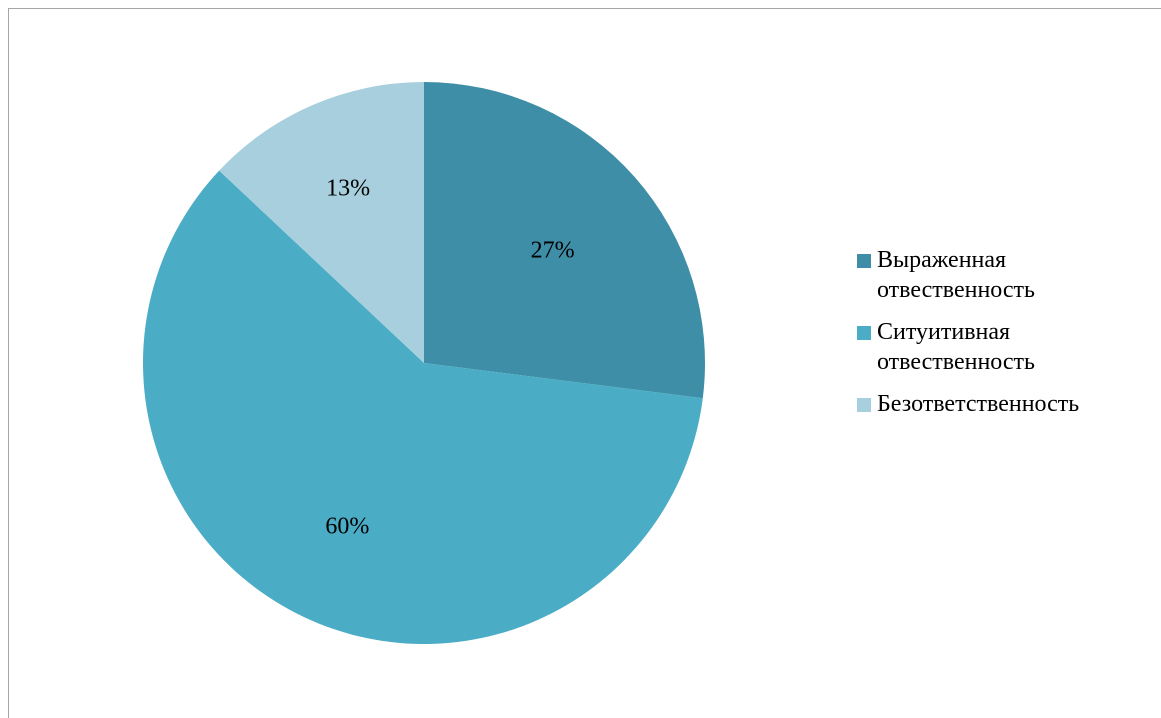 This screenshot has height=718, width=1161. What do you see at coordinates (956, 347) in the screenshot?
I see `legend-label-2: Ситуитивная отвественность` at bounding box center [956, 347].